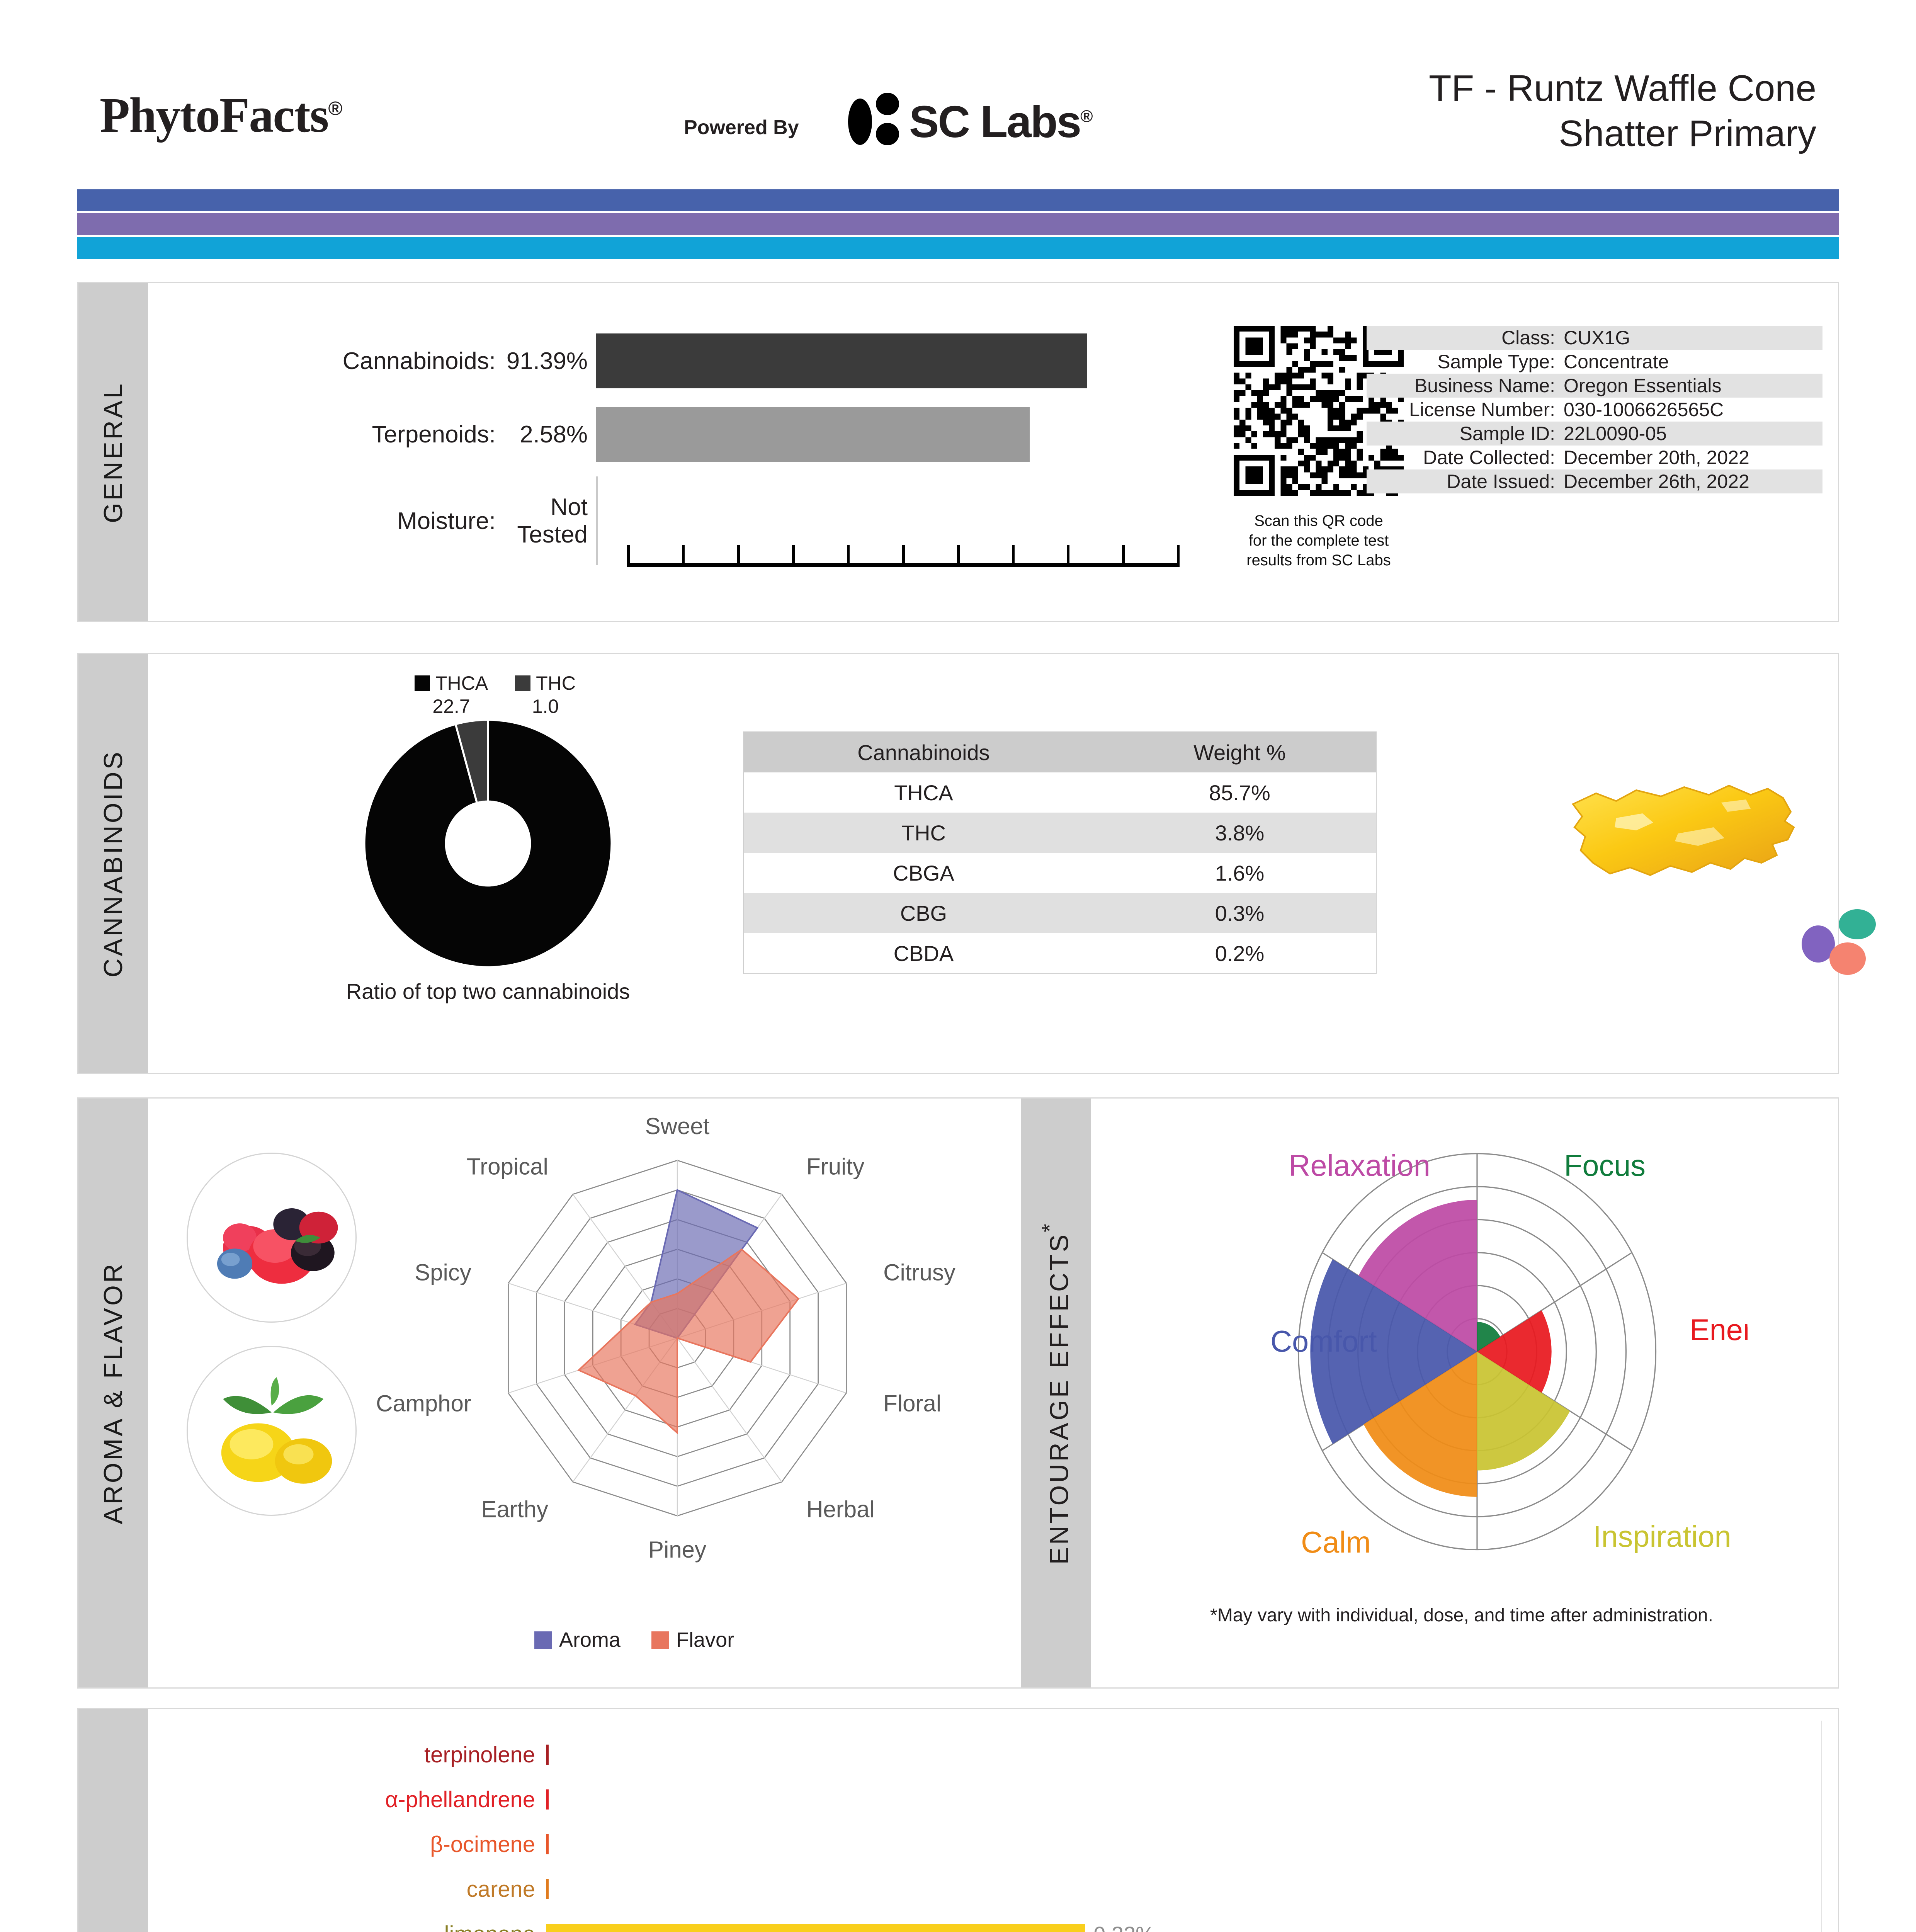 Image resolution: width=1916 pixels, height=1932 pixels. What do you see at coordinates (419, 360) in the screenshot?
I see `general-label-cannabinoids: Cannabinoids:` at bounding box center [419, 360].